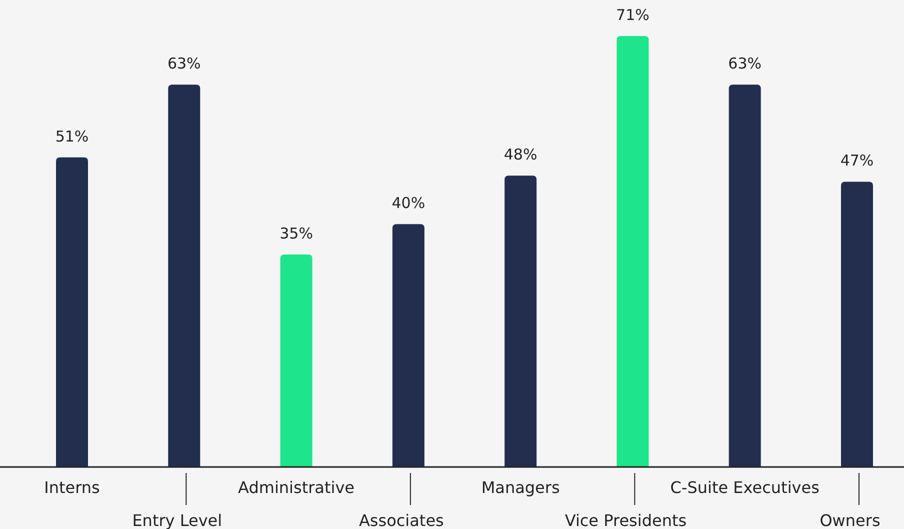 This screenshot has height=529, width=904. I want to click on x-tick-label: Managers, so click(520, 487).